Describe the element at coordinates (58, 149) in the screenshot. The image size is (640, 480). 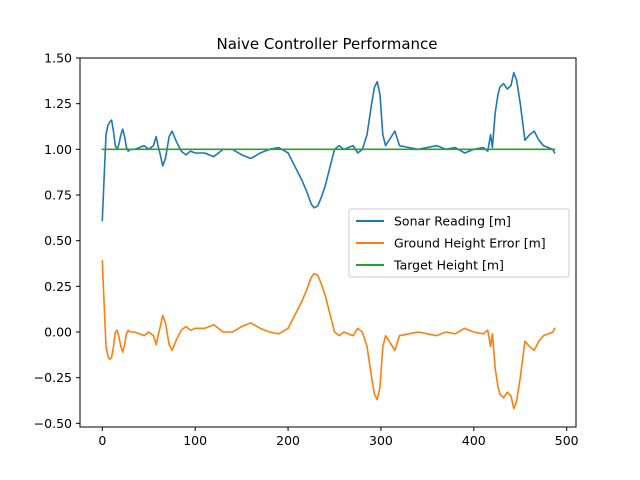
I see `y-tick-label: 1.00` at that location.